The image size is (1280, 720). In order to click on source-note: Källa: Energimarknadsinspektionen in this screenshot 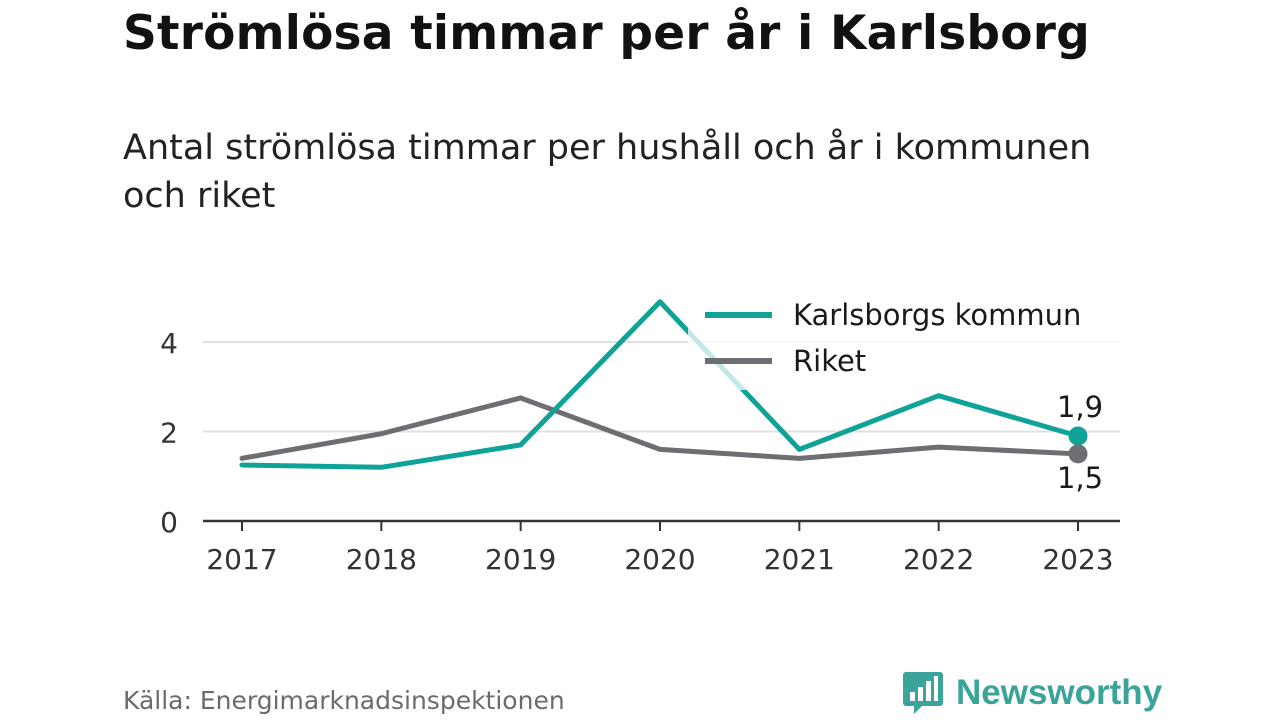, I will do `click(344, 700)`.